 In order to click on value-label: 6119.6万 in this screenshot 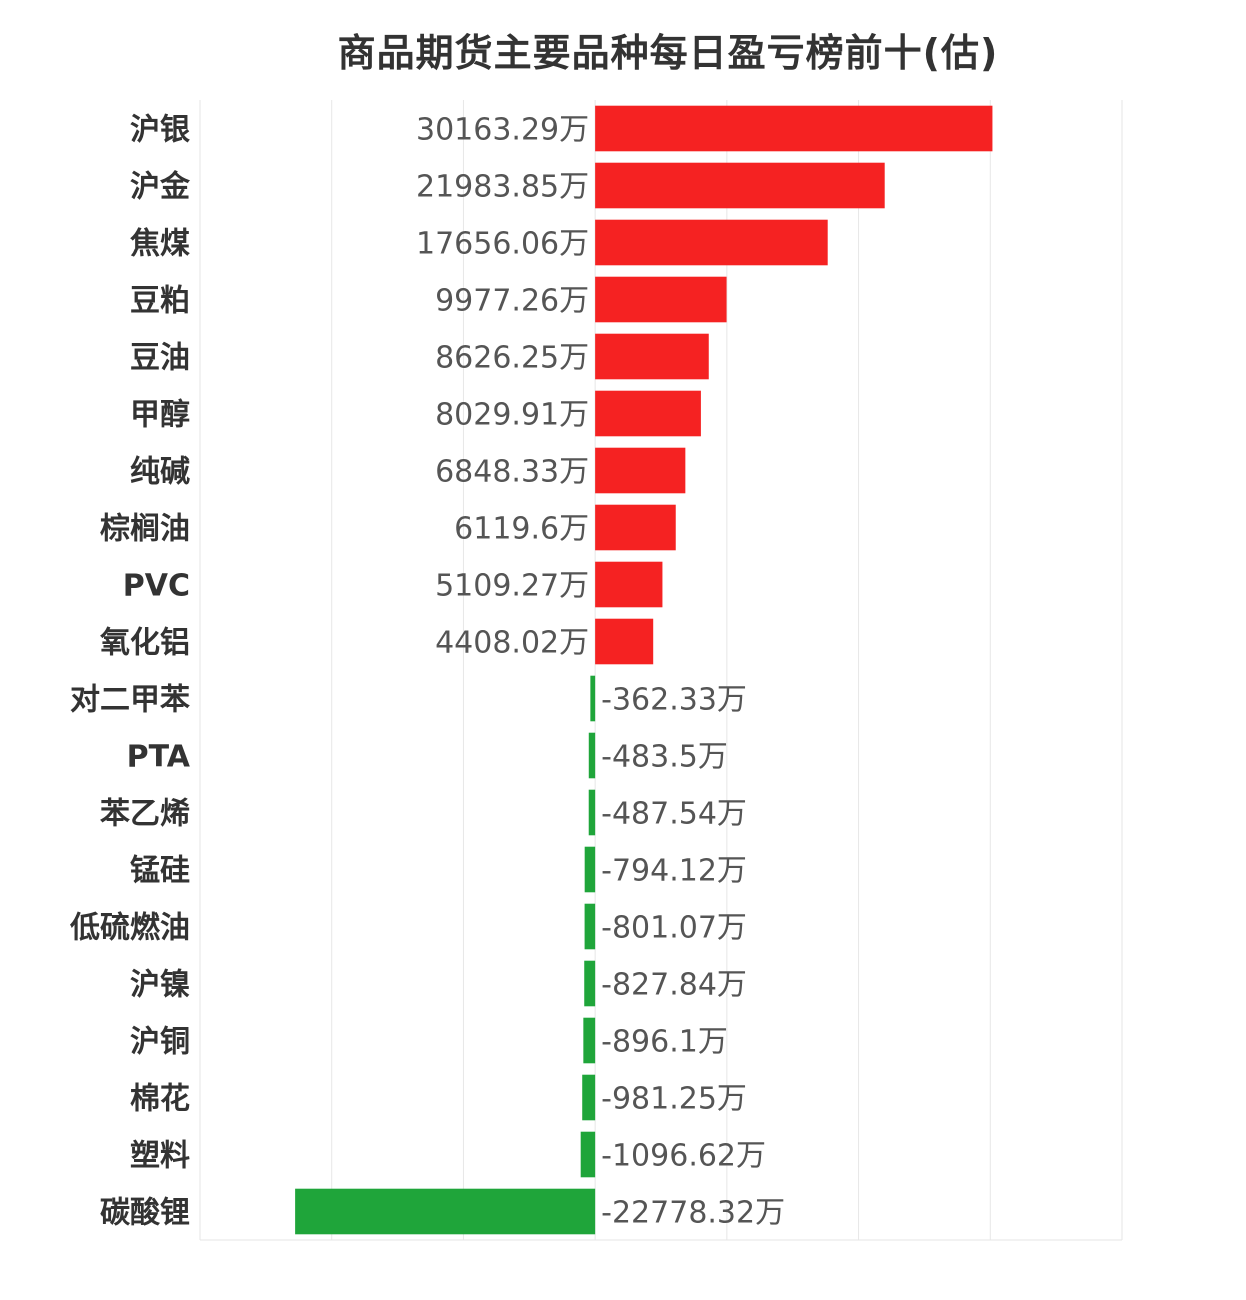, I will do `click(521, 529)`.